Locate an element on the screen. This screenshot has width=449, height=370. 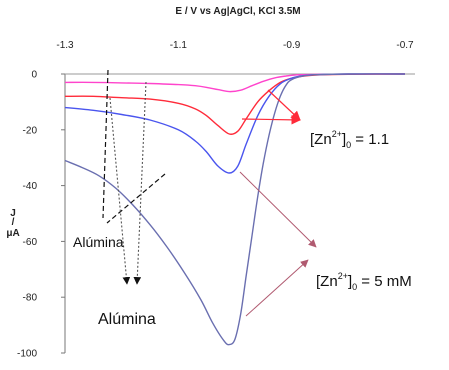
y-tick-label: -80 is located at coordinates (30, 298).